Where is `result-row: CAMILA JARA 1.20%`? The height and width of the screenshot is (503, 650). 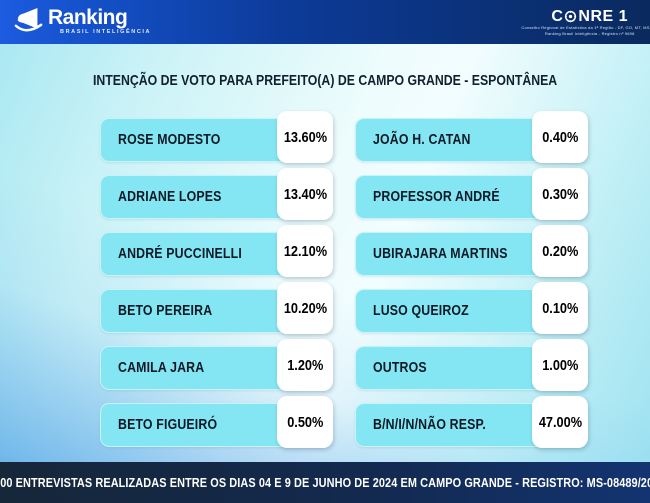
result-row: CAMILA JARA 1.20% is located at coordinates (216, 365).